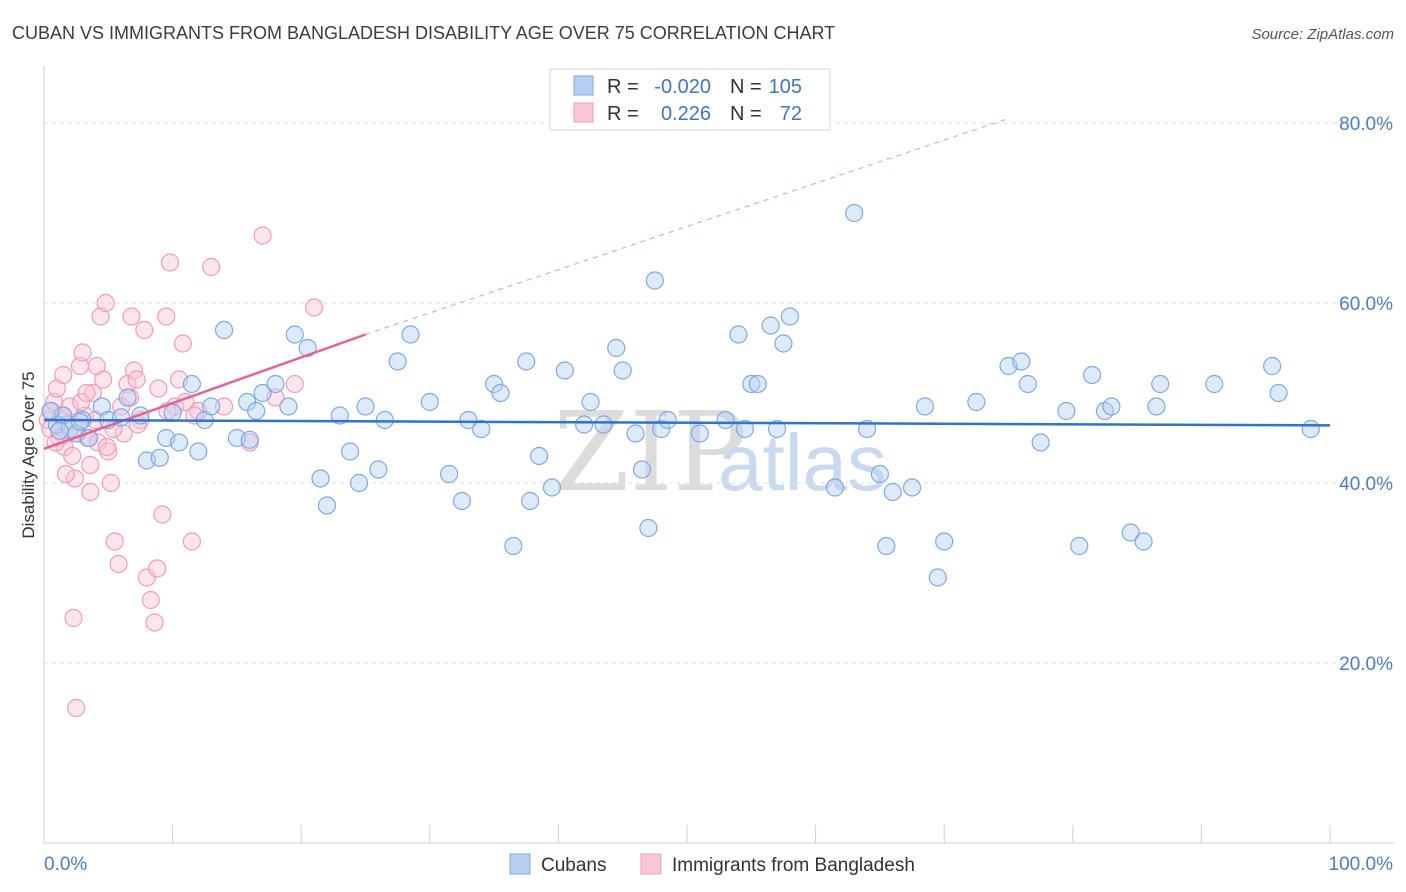 The image size is (1406, 892). What do you see at coordinates (682, 87) in the screenshot?
I see `legend-r-value-cubans: -0.020` at bounding box center [682, 87].